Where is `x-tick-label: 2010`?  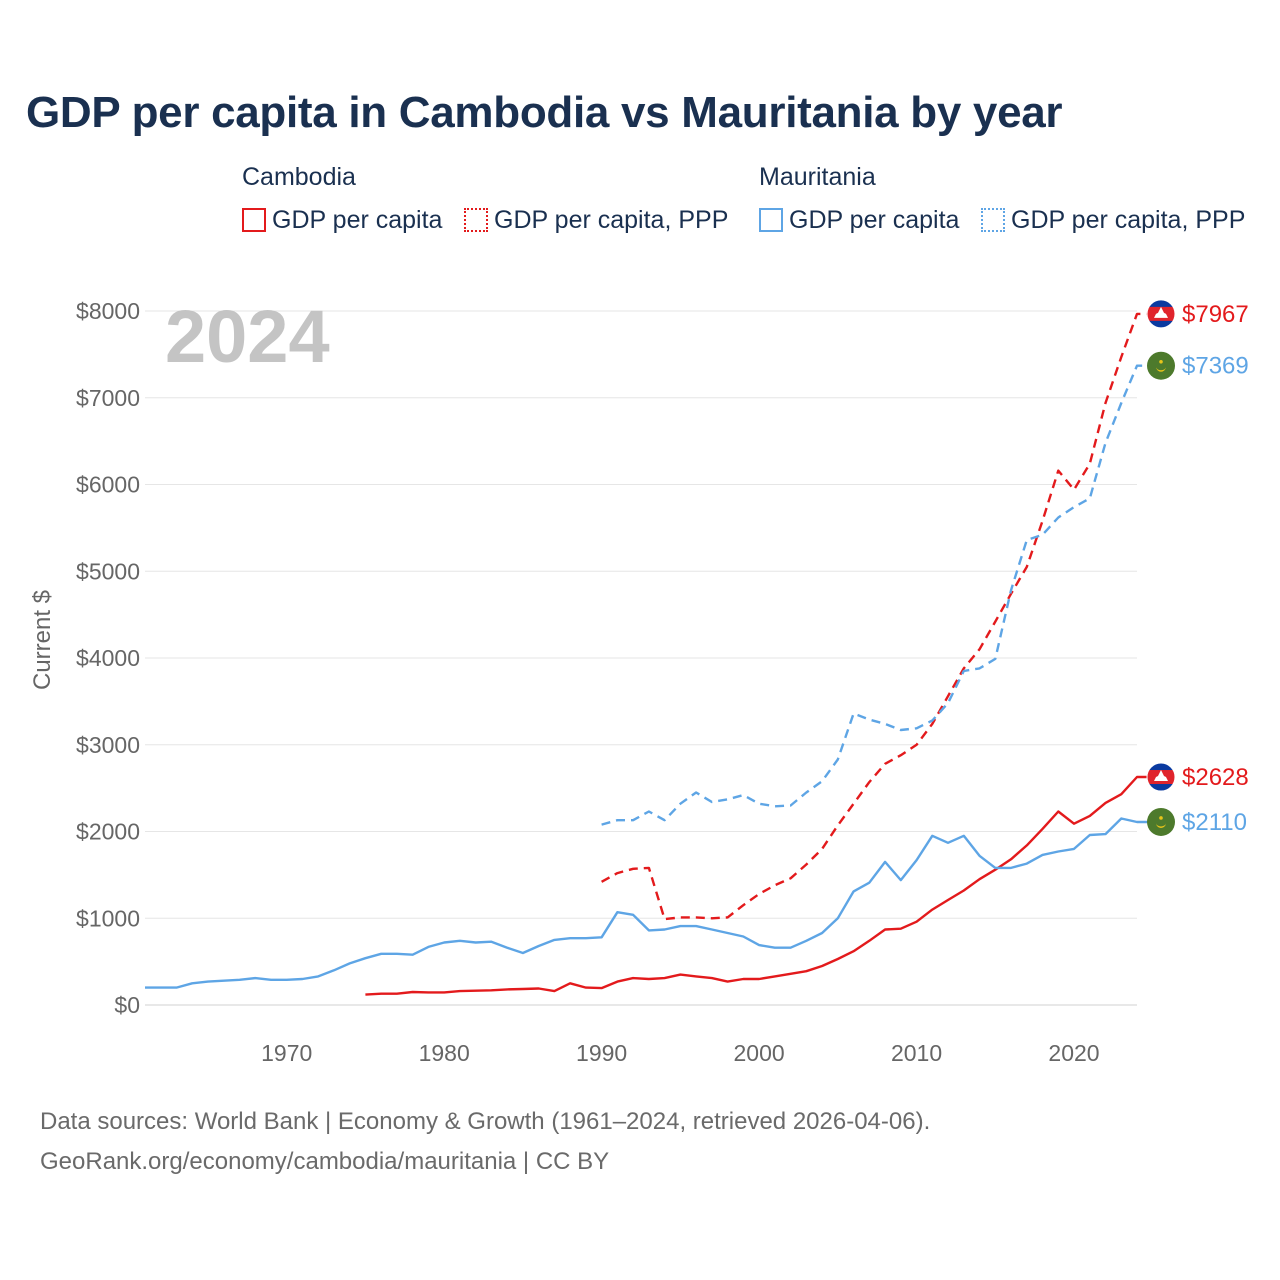 x-tick-label: 2010 is located at coordinates (916, 1053).